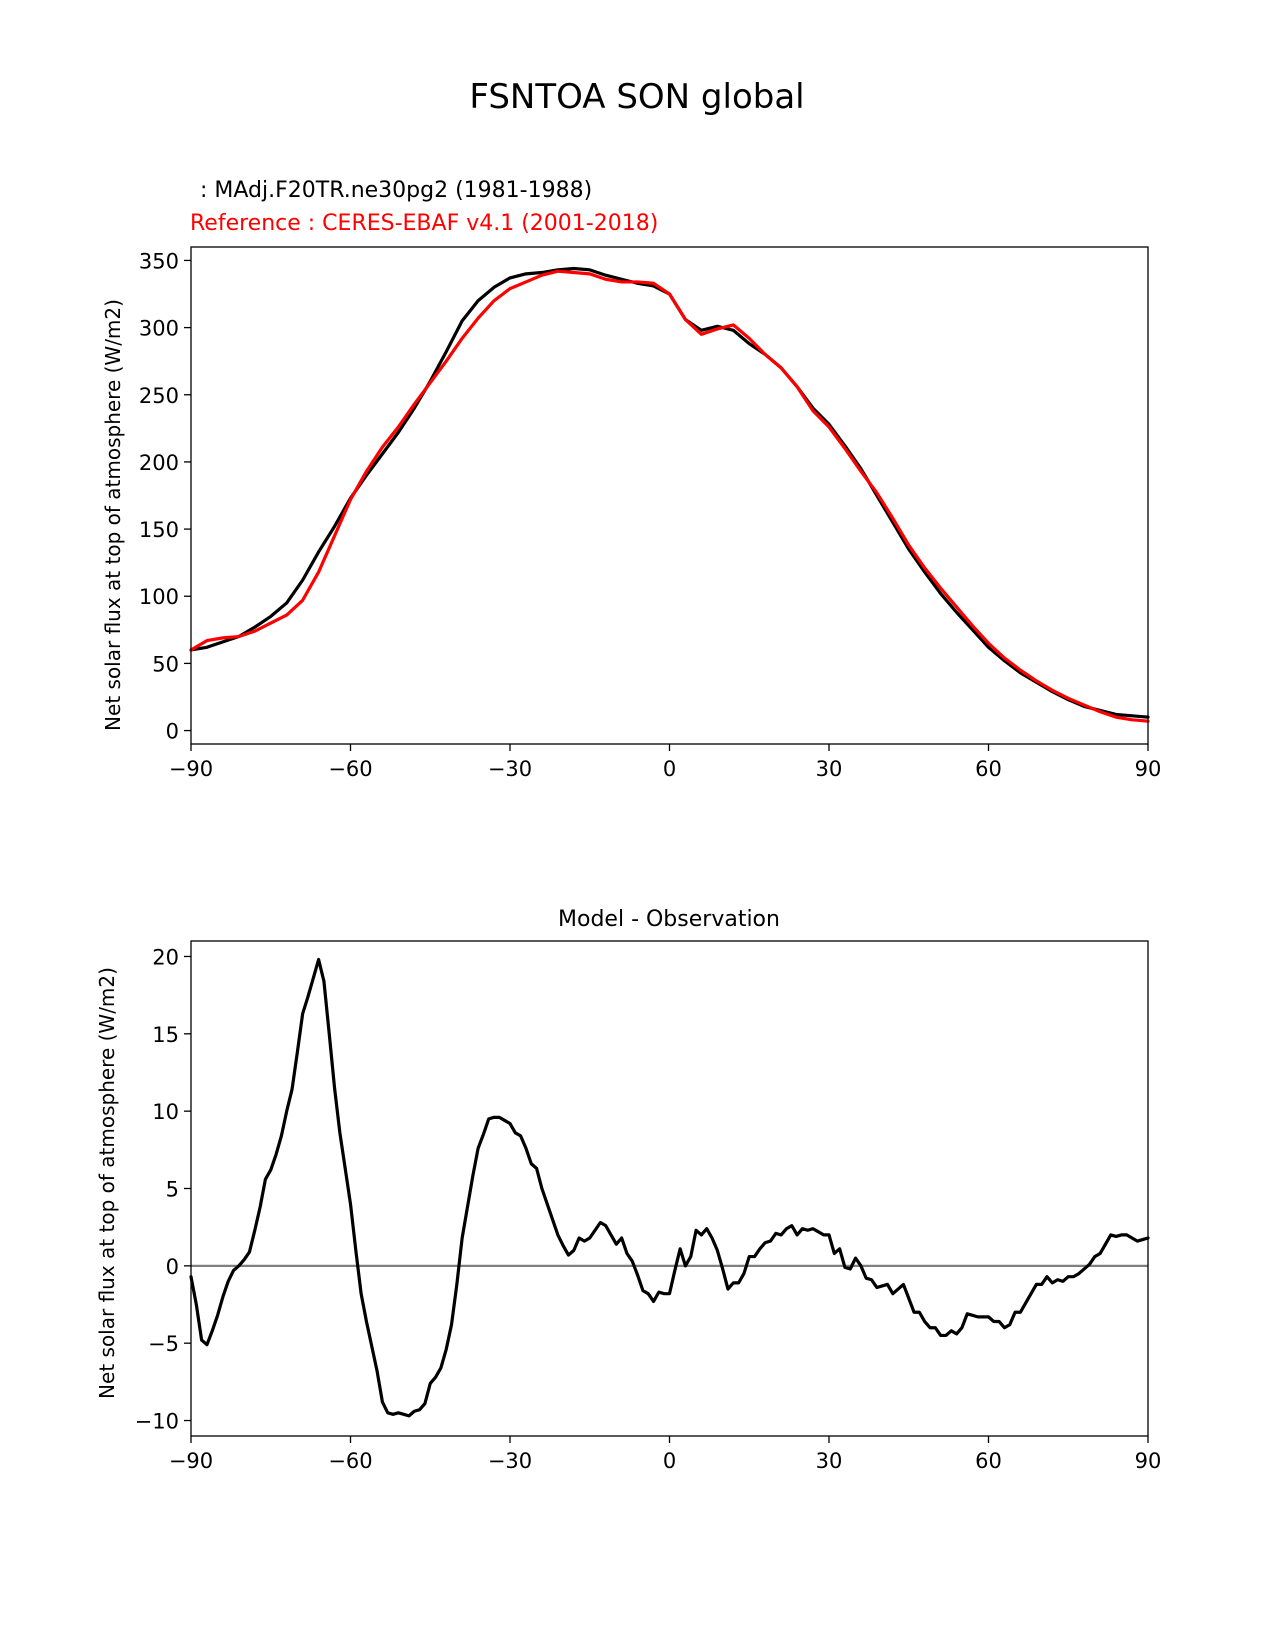 The height and width of the screenshot is (1650, 1275). What do you see at coordinates (669, 1461) in the screenshot?
I see `bottom-x-tick-label: 0` at bounding box center [669, 1461].